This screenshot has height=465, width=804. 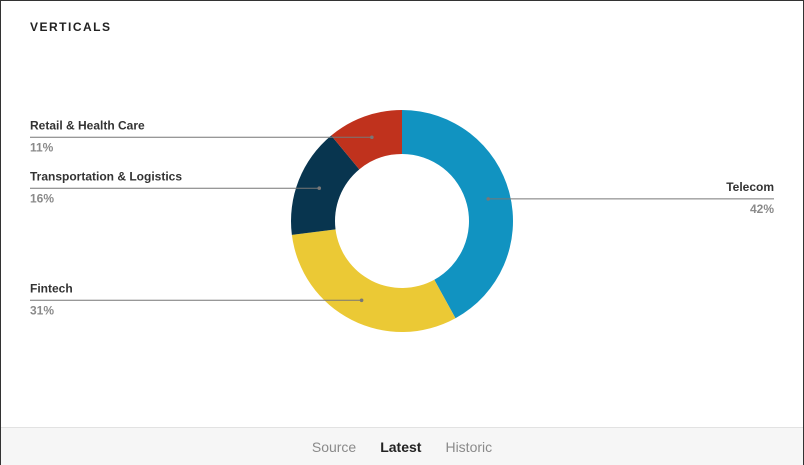 What do you see at coordinates (469, 446) in the screenshot?
I see `tab: Historic` at bounding box center [469, 446].